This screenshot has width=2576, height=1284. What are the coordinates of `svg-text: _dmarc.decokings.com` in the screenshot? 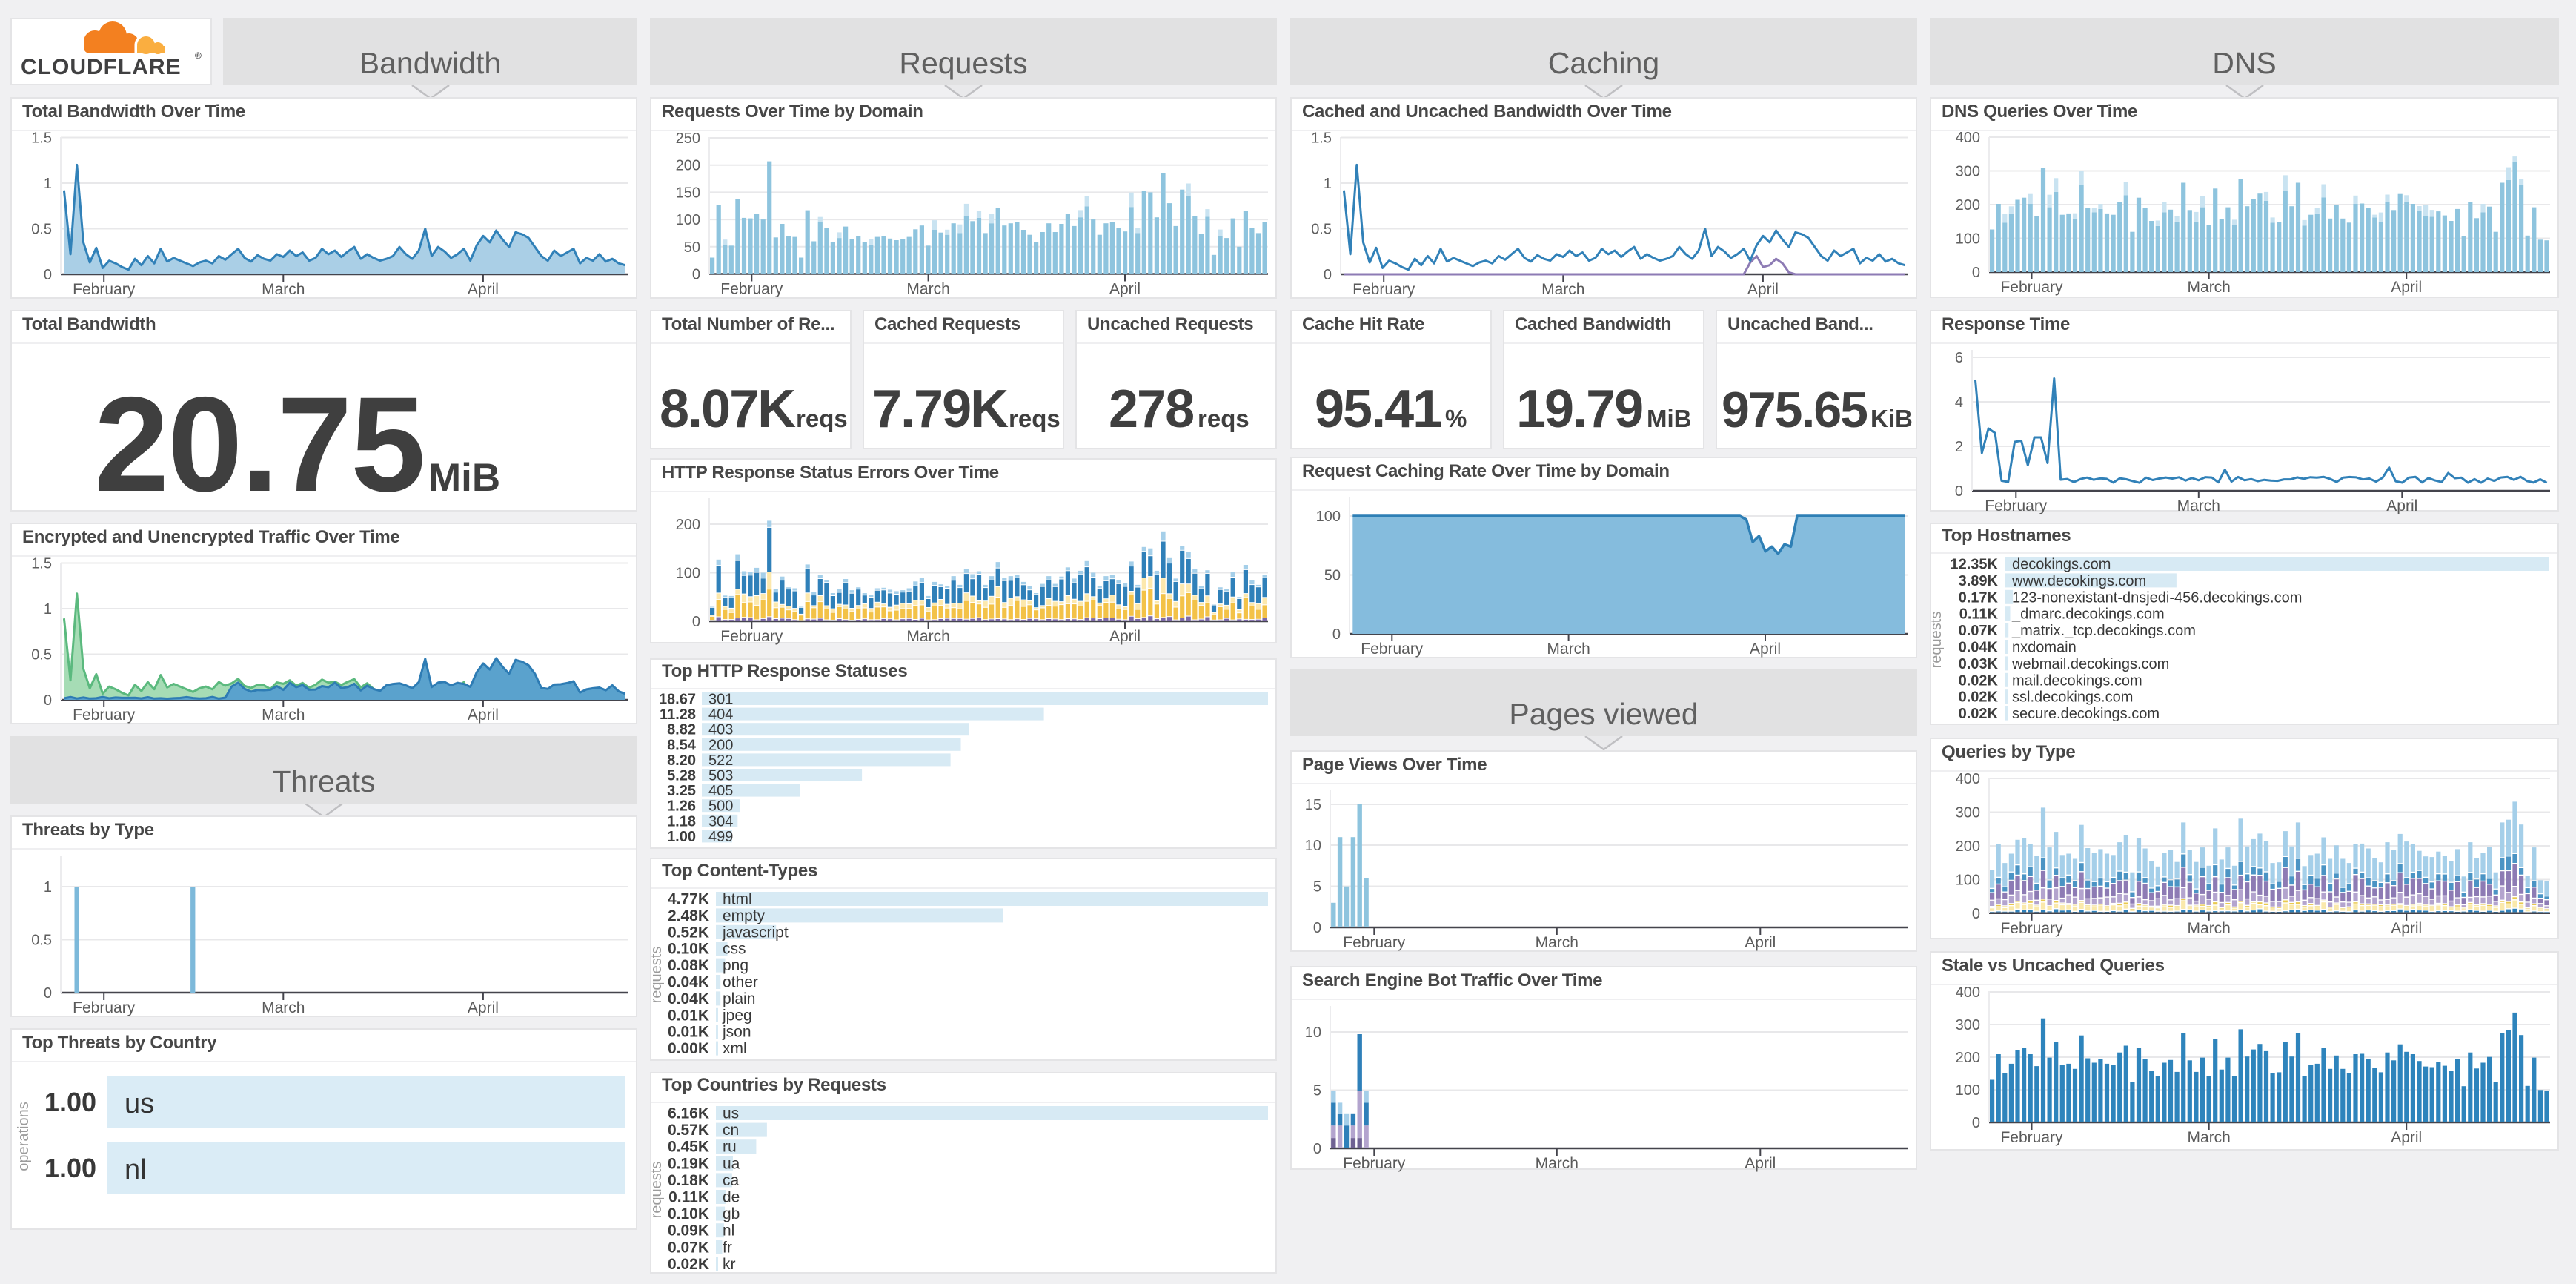 It's located at (2088, 614).